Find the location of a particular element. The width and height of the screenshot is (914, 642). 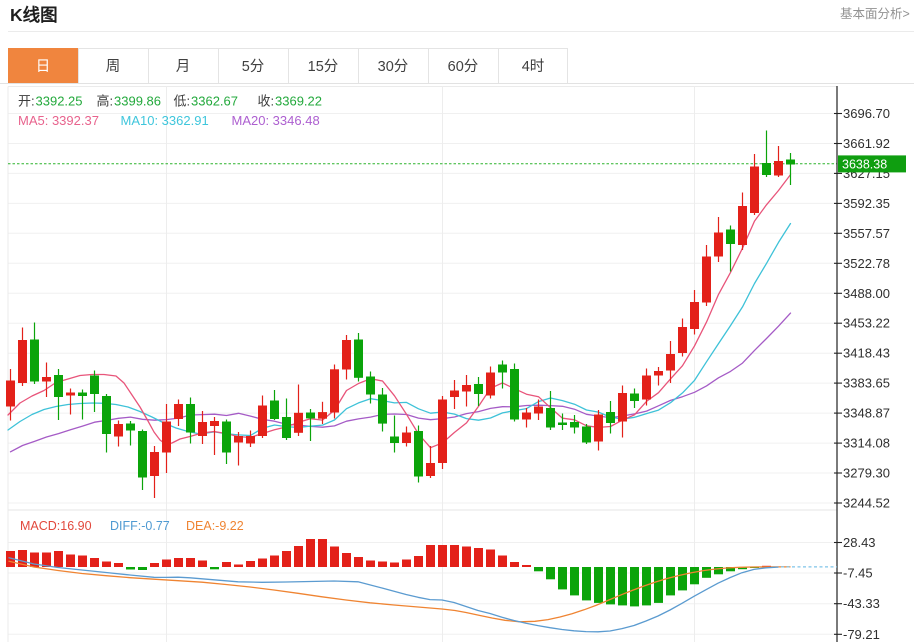

svg-text: 28.43 is located at coordinates (859, 542).